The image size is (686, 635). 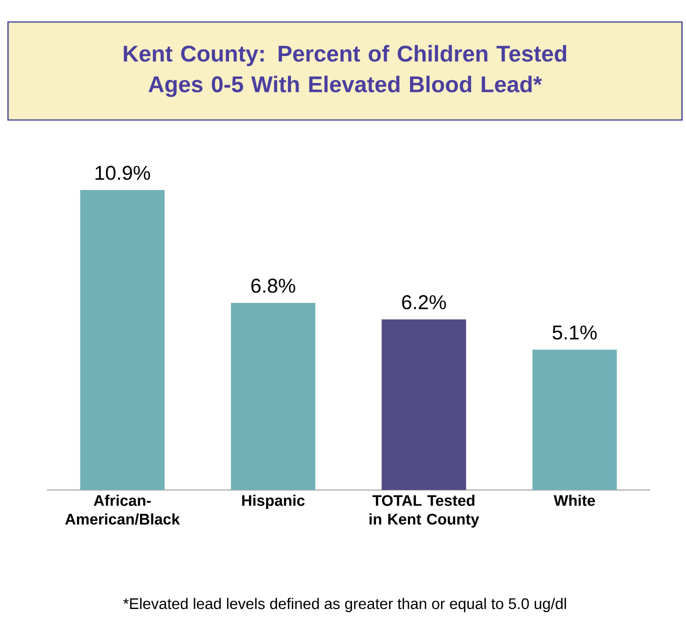 I want to click on x-tick-label: White, so click(x=574, y=500).